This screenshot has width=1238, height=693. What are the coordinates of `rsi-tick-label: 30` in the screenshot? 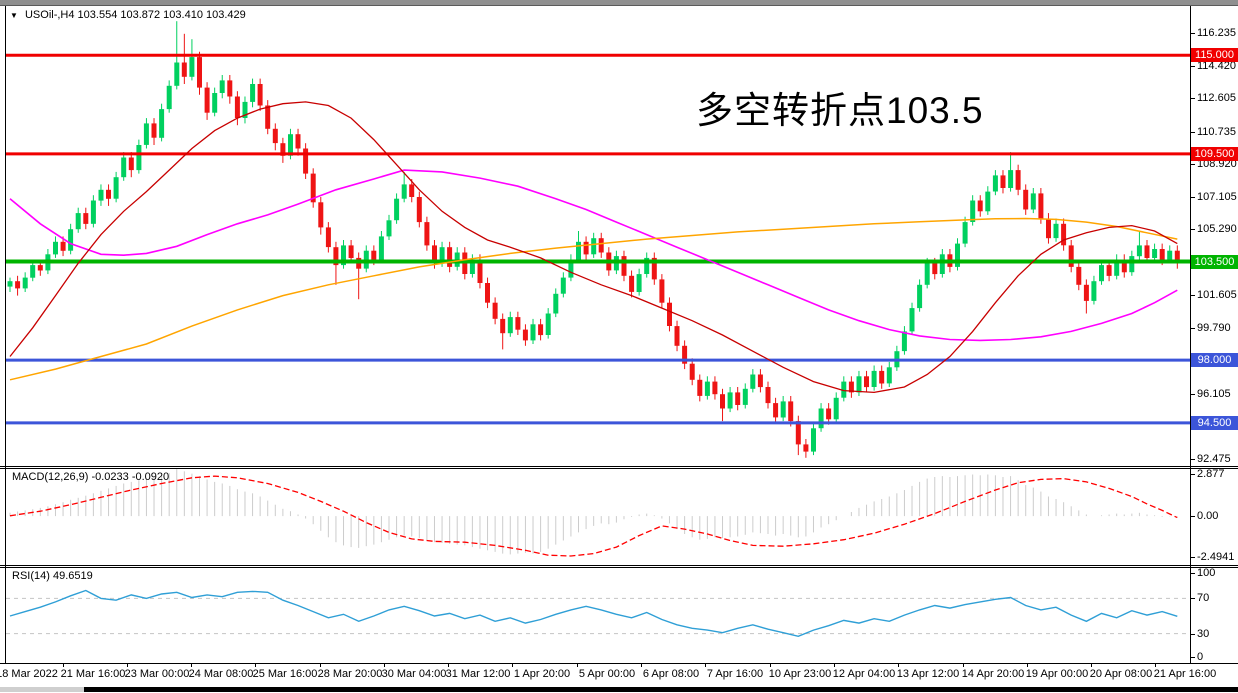 It's located at (1203, 634).